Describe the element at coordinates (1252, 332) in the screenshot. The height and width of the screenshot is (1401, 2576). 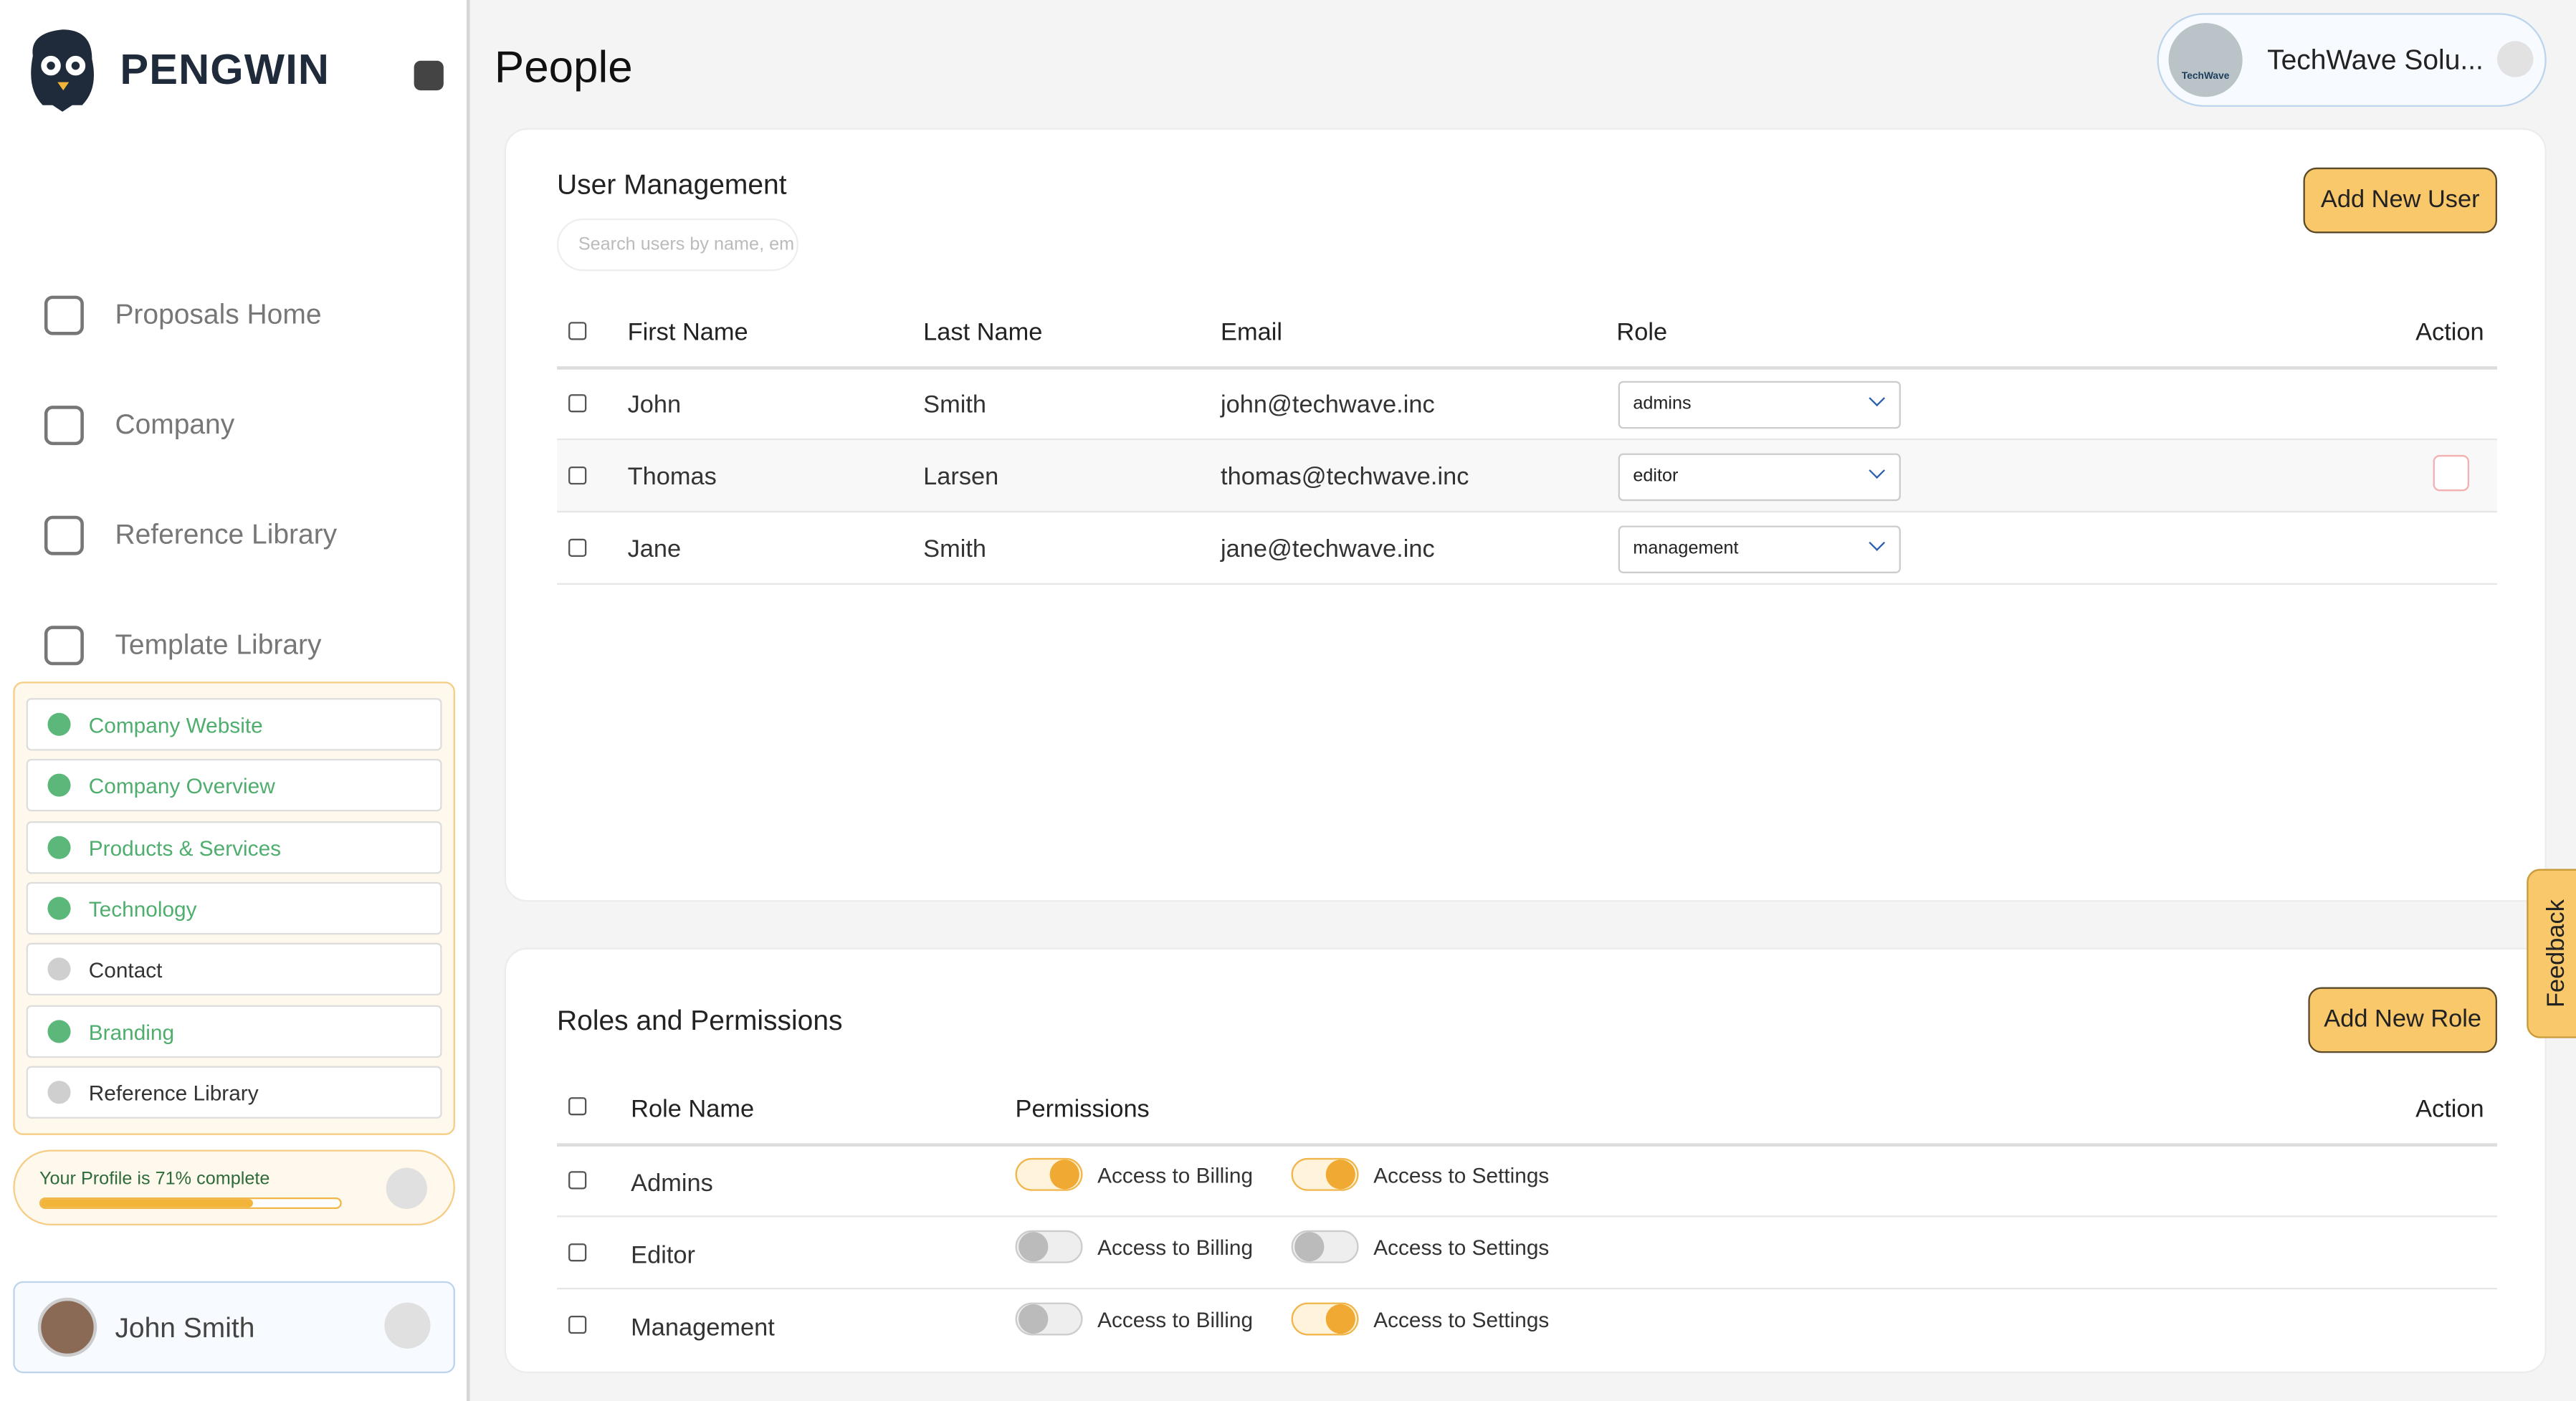
I see `column-header: Email` at that location.